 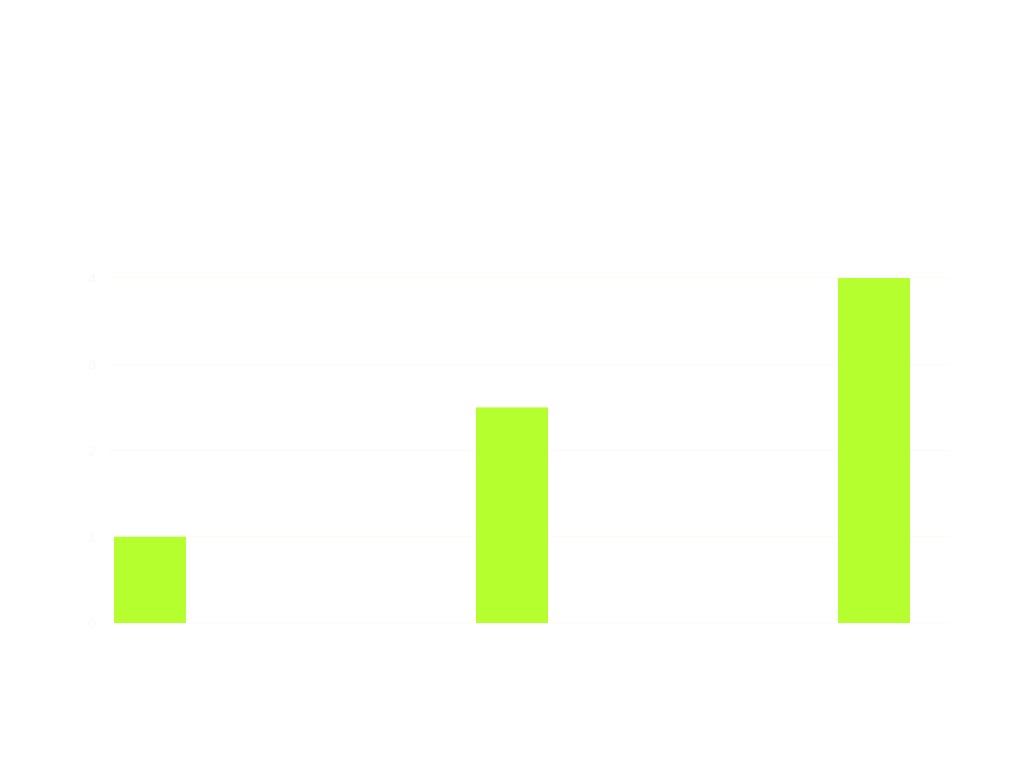 What do you see at coordinates (92, 623) in the screenshot?
I see `y-tick-label: 0` at bounding box center [92, 623].